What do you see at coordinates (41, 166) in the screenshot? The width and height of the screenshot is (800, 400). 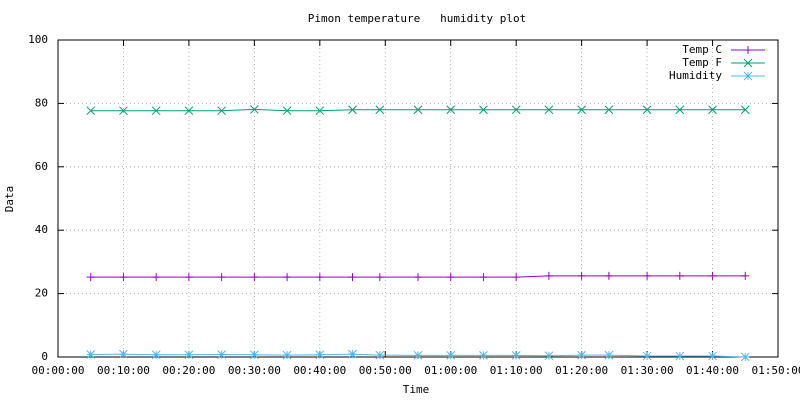 I see `y-tick-label: 60` at bounding box center [41, 166].